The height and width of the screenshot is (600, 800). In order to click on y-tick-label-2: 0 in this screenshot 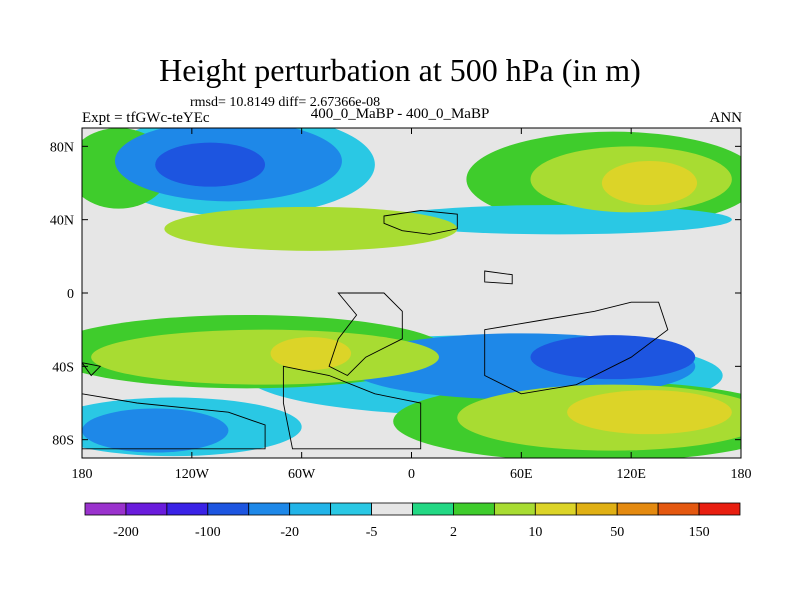, I will do `click(70, 294)`.